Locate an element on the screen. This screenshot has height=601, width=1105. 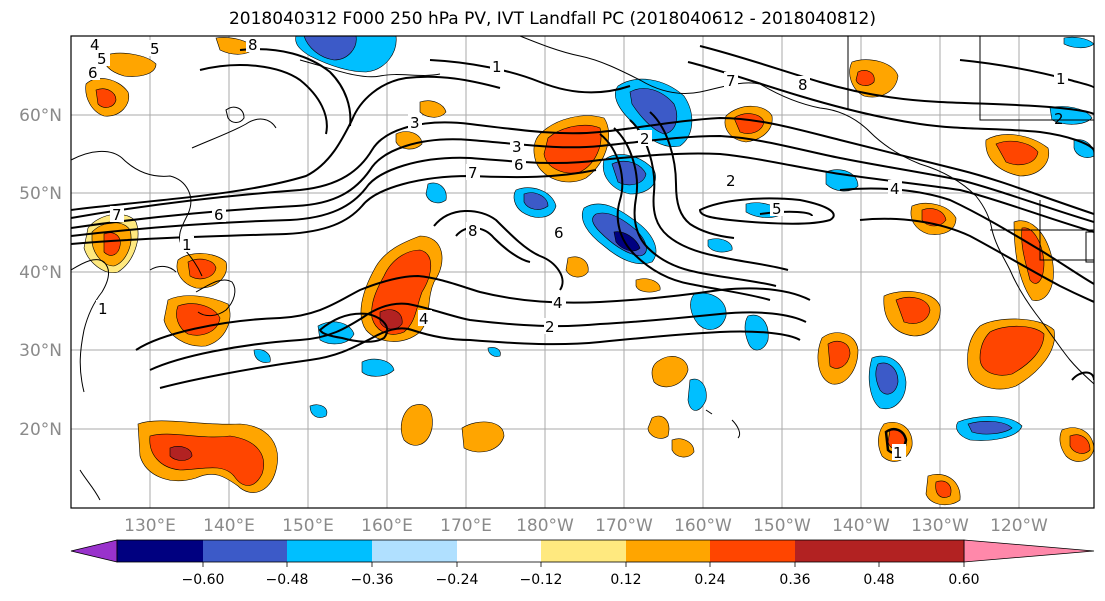
lon-label: 130°W is located at coordinates (940, 526).